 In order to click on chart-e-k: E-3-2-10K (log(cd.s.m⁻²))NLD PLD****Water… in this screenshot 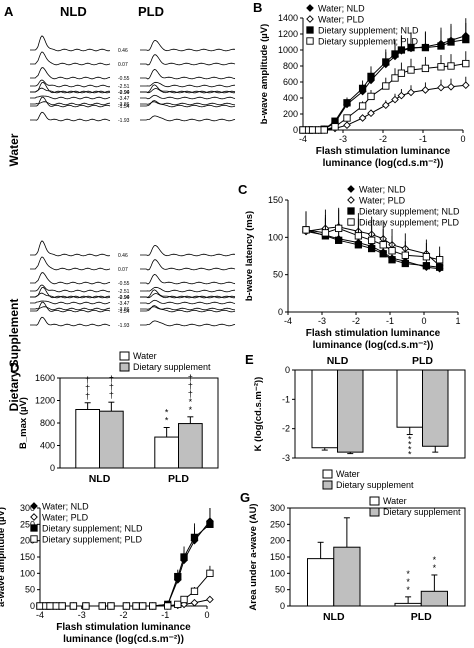, I will do `click(355, 421)`.